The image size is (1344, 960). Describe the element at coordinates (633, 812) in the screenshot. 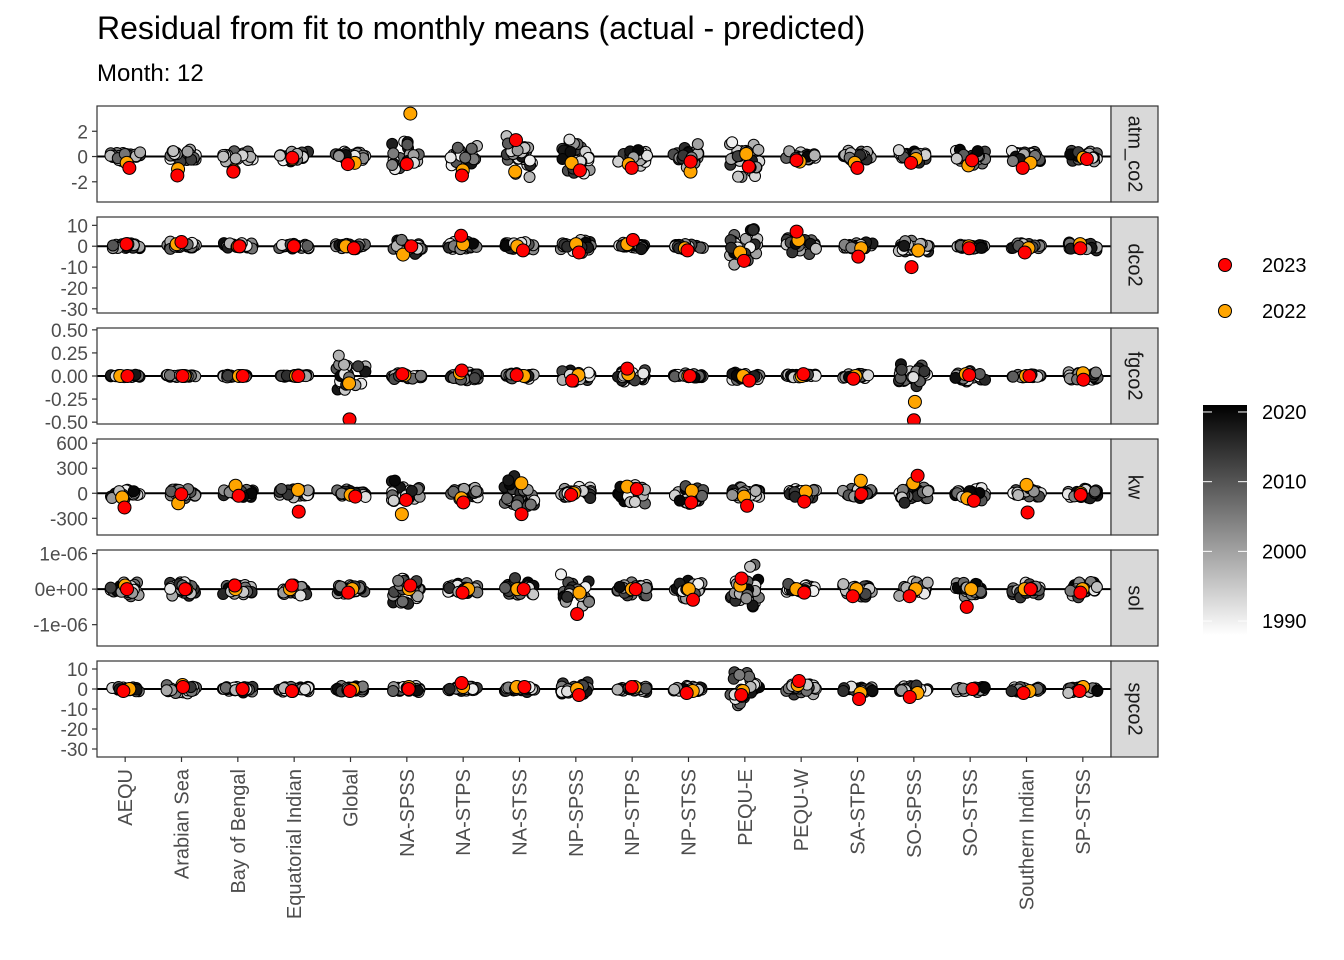

I see `x-tick-label: NP-STPS` at that location.